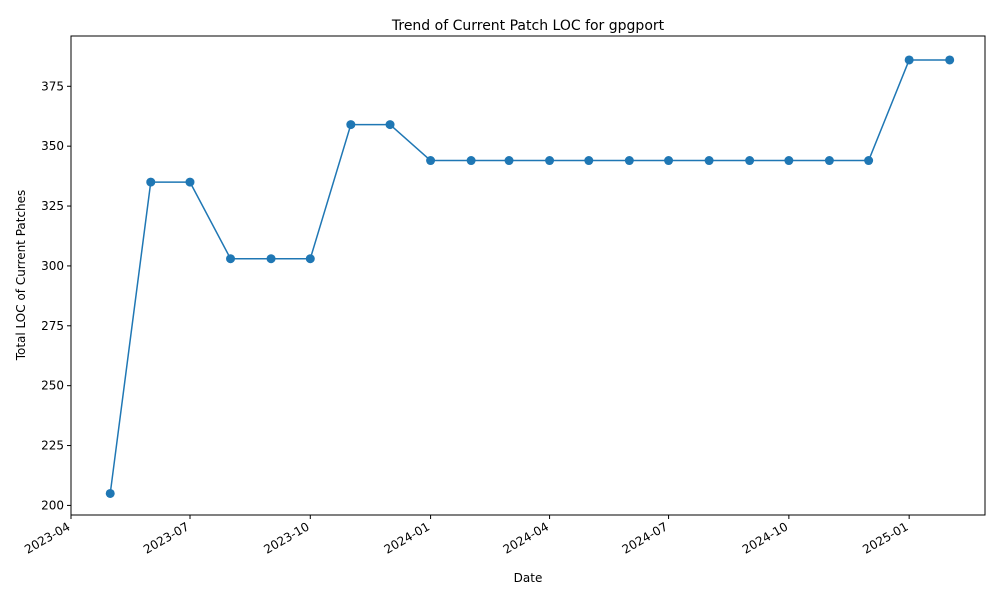 The image size is (1000, 600). Describe the element at coordinates (52, 206) in the screenshot. I see `y-tick-label: 325` at that location.